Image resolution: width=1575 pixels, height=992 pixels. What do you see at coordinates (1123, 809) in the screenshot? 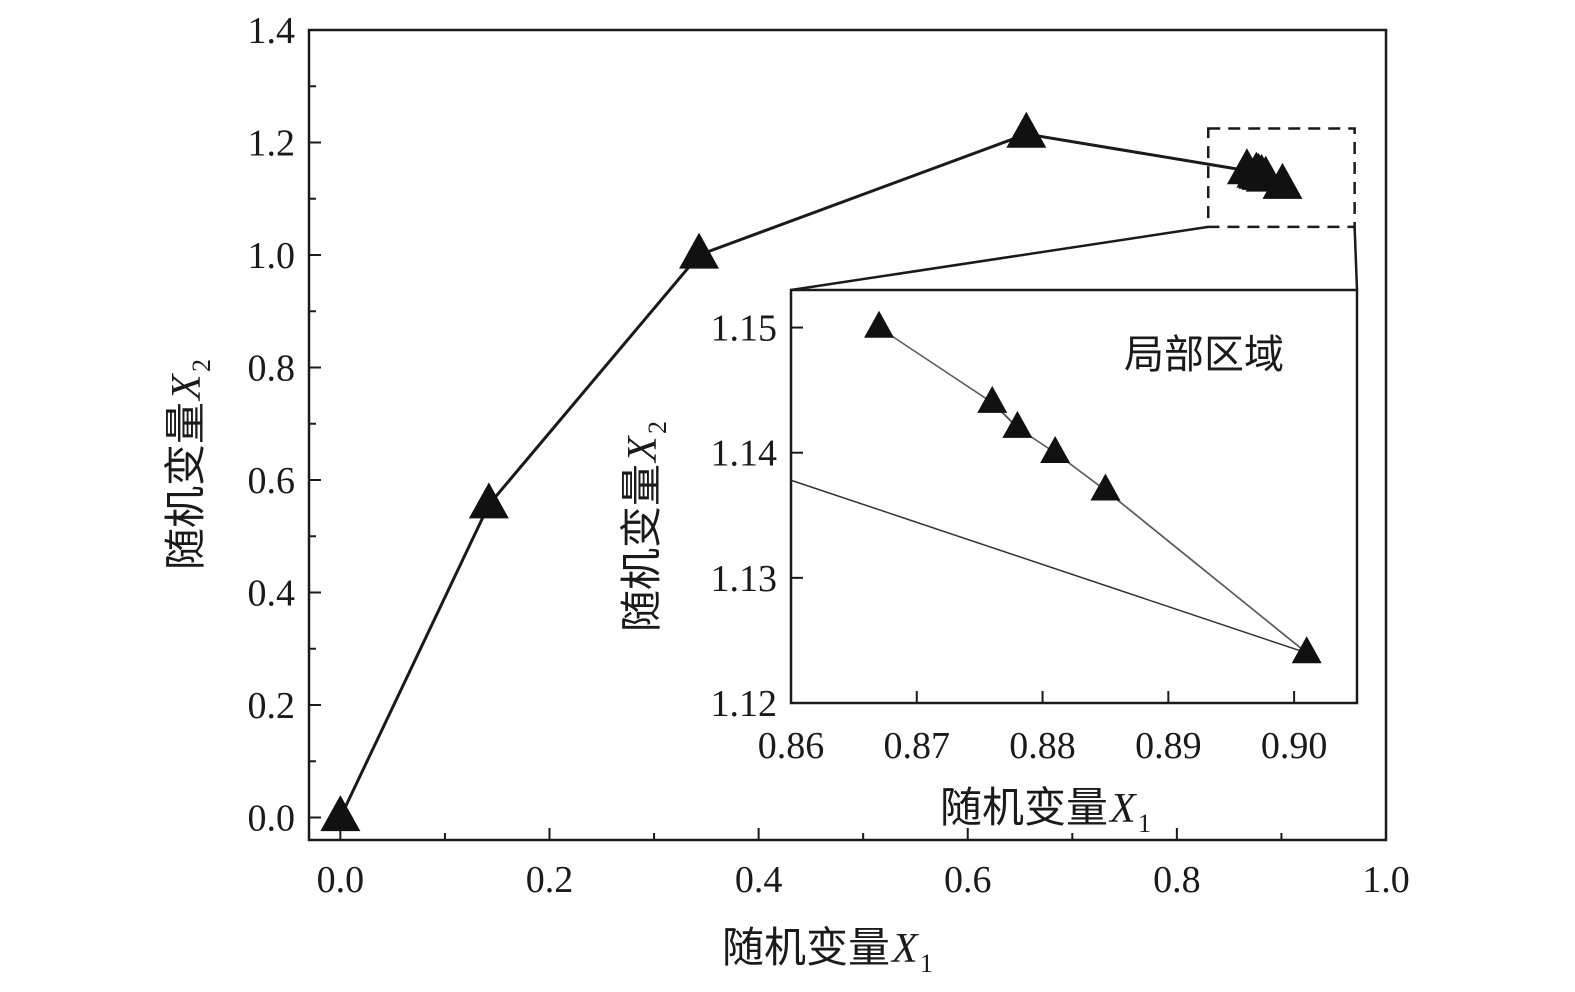
I see `inset-x-axis-title-var: X` at bounding box center [1123, 809].